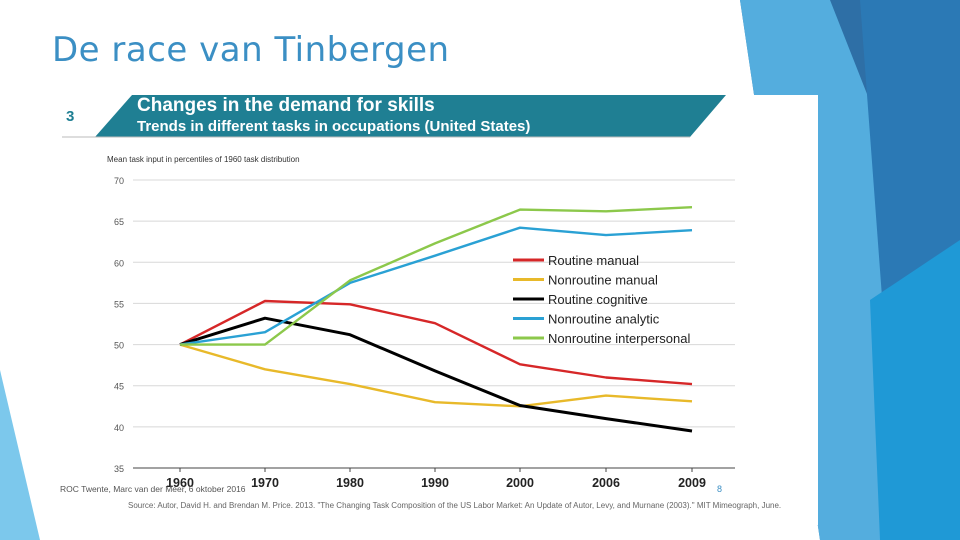 This screenshot has width=960, height=540. Describe the element at coordinates (436, 286) in the screenshot. I see `series-line-nonroutine-analytic` at that location.